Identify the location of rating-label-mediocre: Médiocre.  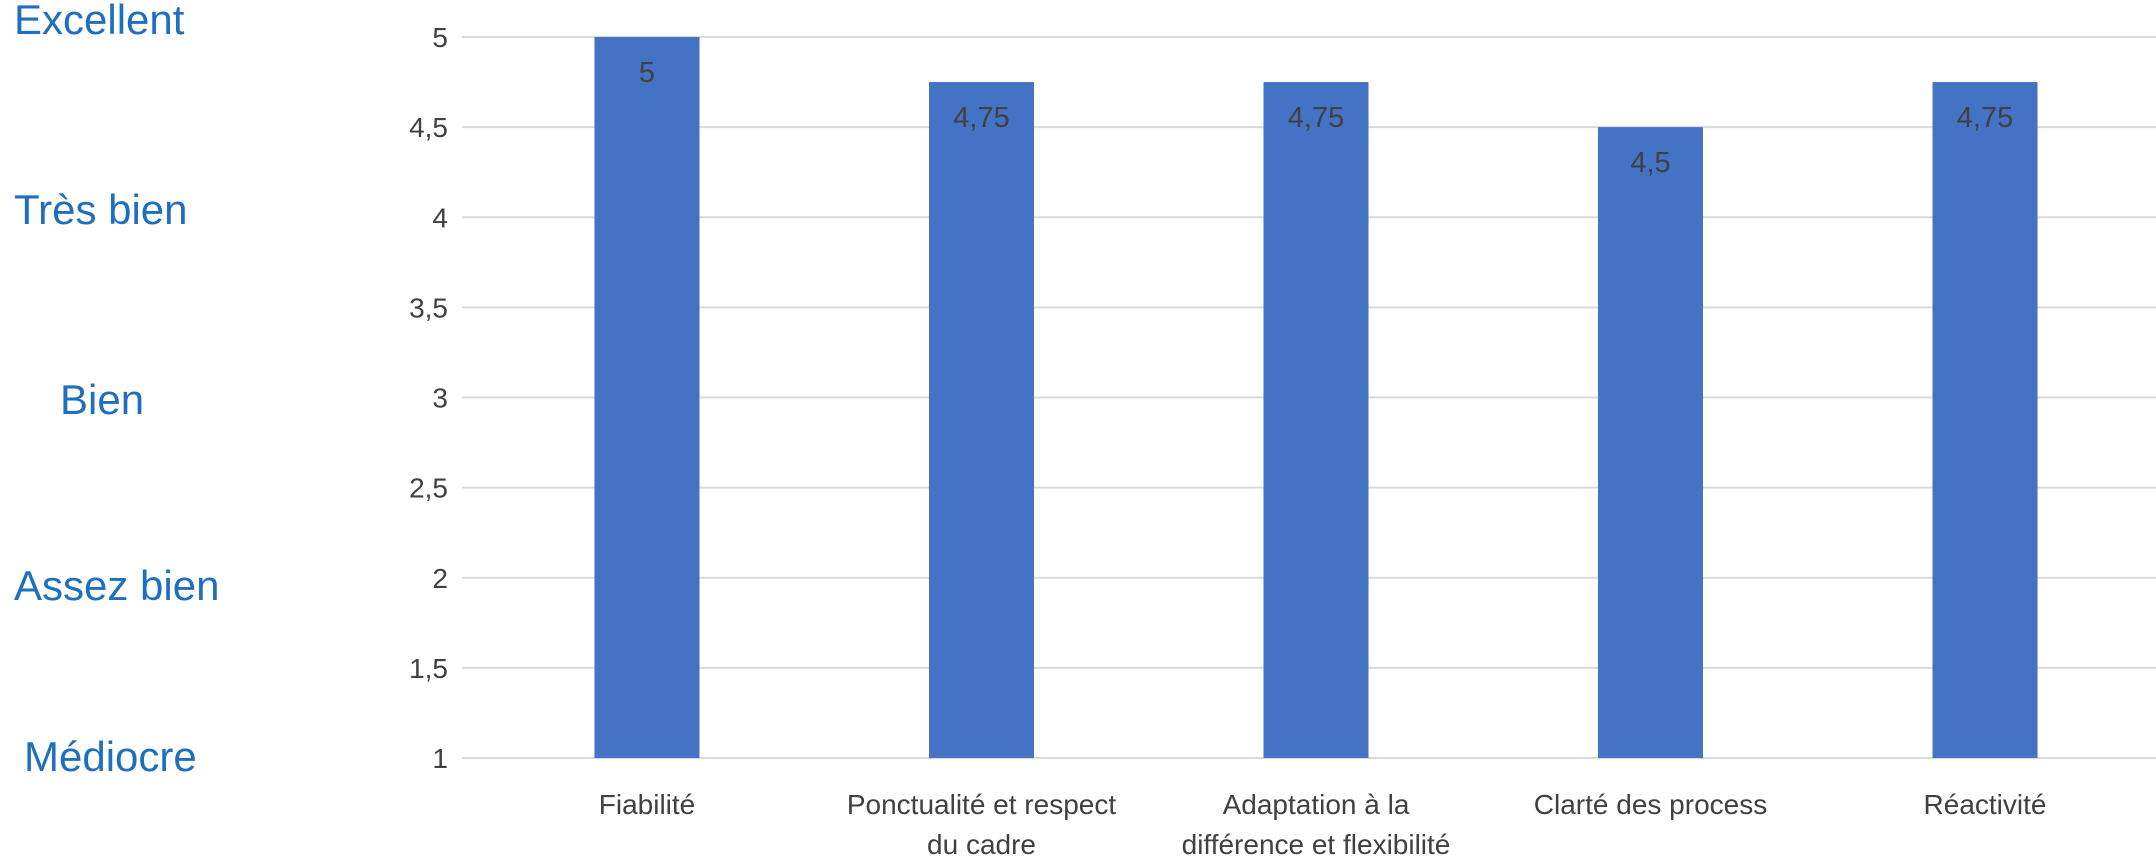
(110, 756).